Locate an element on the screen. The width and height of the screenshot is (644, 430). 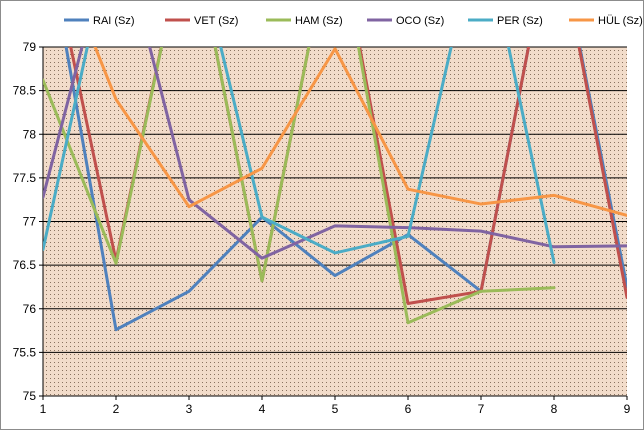
y-tick-label: 77.5 is located at coordinates (25, 178).